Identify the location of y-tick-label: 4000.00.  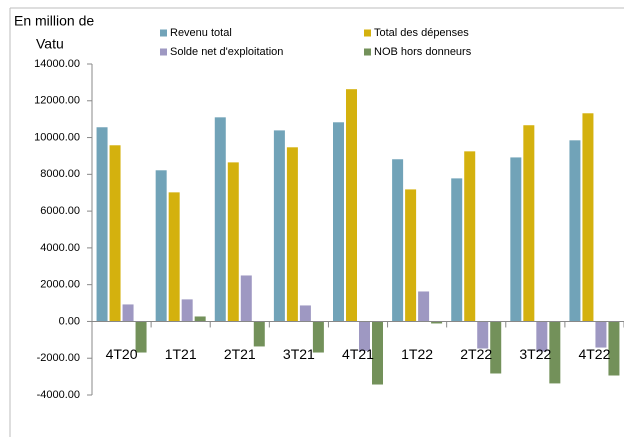
(60, 248).